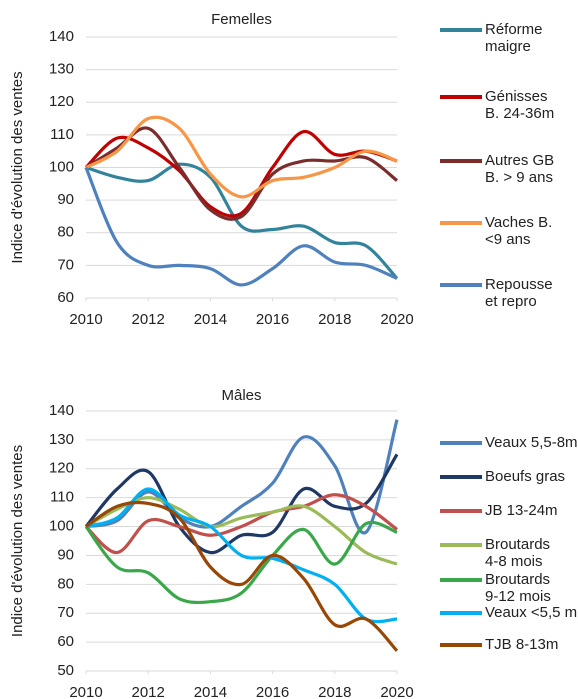 This screenshot has height=699, width=578. Describe the element at coordinates (519, 231) in the screenshot. I see `legend-label: Vaches B. <9 ans` at that location.